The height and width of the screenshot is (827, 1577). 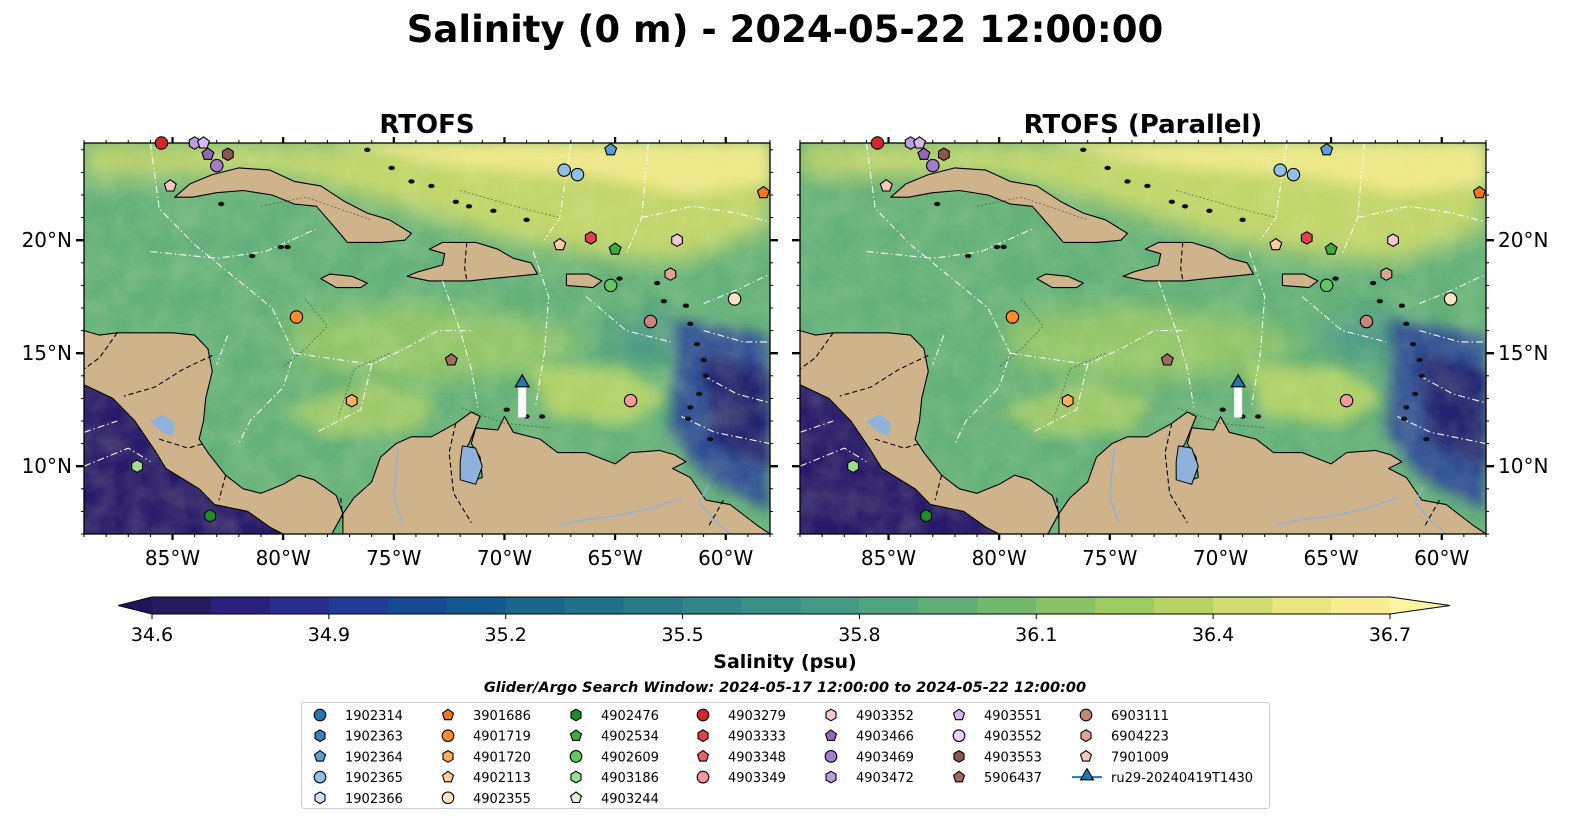 I want to click on land-jamaica, so click(x=1060, y=281).